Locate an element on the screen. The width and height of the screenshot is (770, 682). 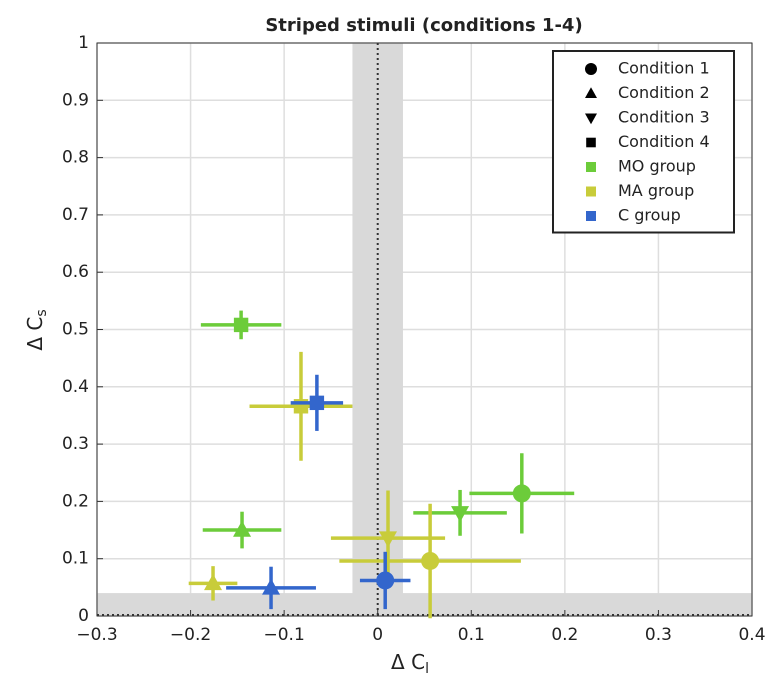
x-tick-label: 0.2 is located at coordinates (564, 635).